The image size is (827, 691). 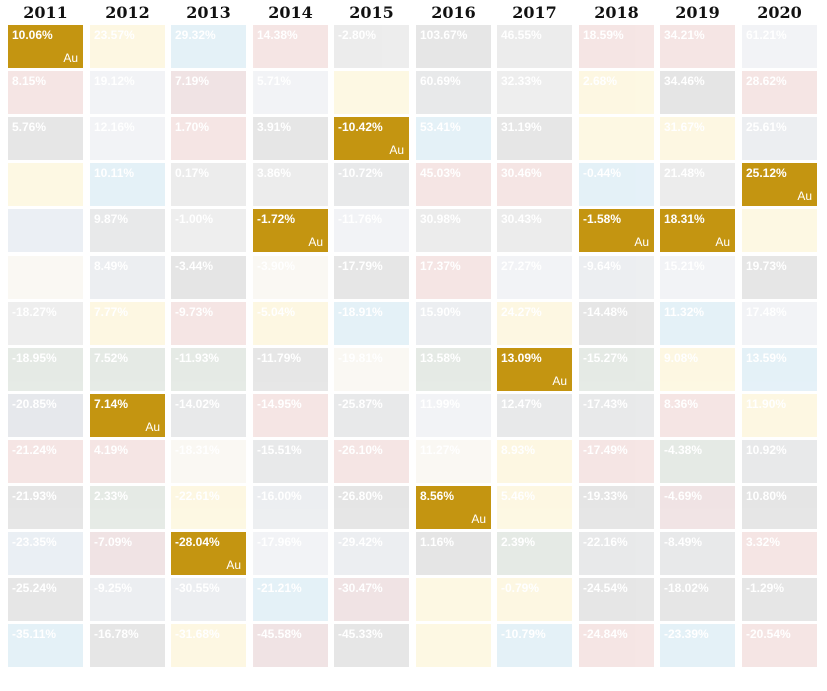 I want to click on return-value: -1.00%, so click(x=194, y=219).